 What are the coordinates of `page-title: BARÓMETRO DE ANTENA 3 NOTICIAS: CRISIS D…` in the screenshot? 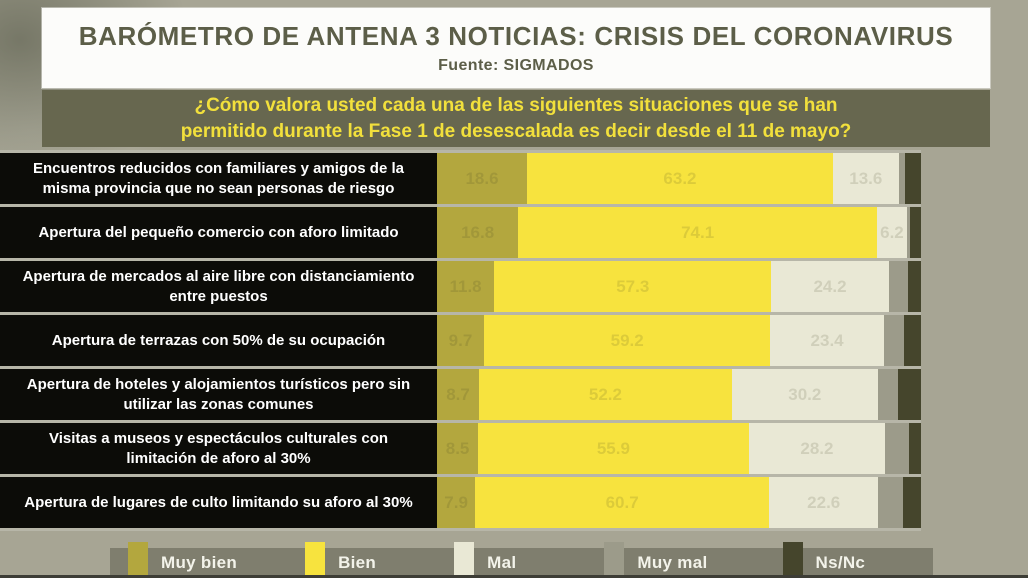 It's located at (516, 36).